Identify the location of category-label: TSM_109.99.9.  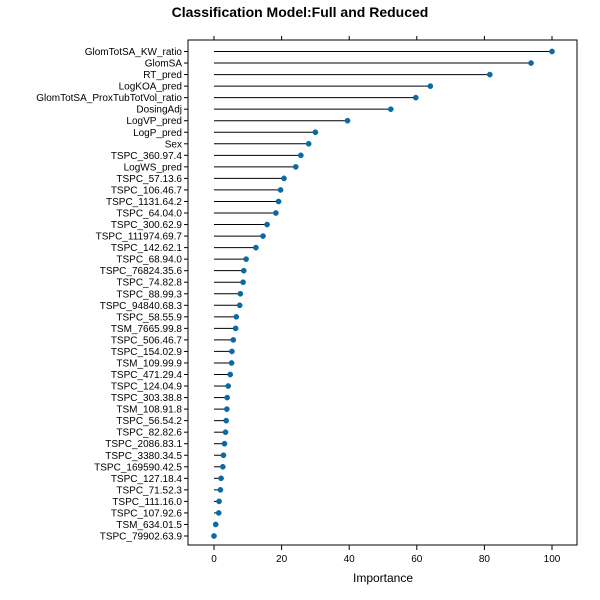
(149, 363).